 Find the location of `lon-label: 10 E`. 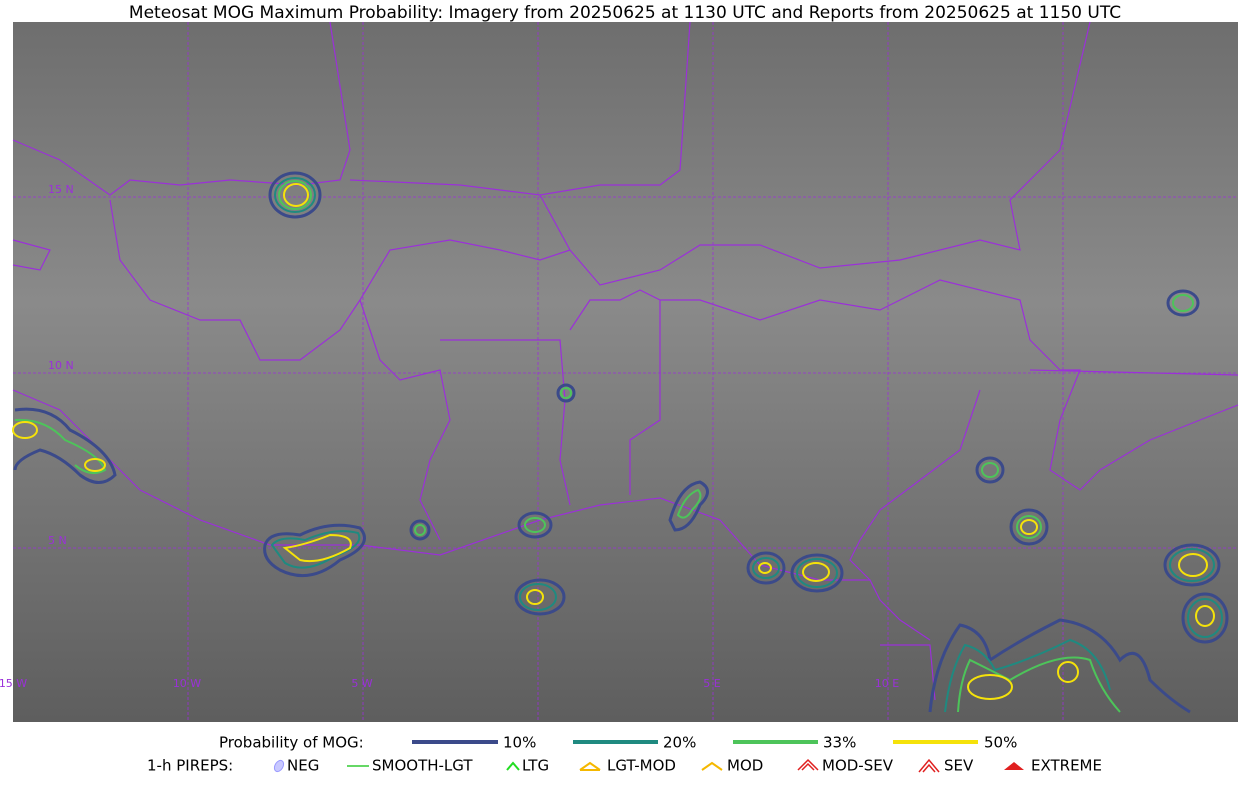

lon-label: 10 E is located at coordinates (887, 683).